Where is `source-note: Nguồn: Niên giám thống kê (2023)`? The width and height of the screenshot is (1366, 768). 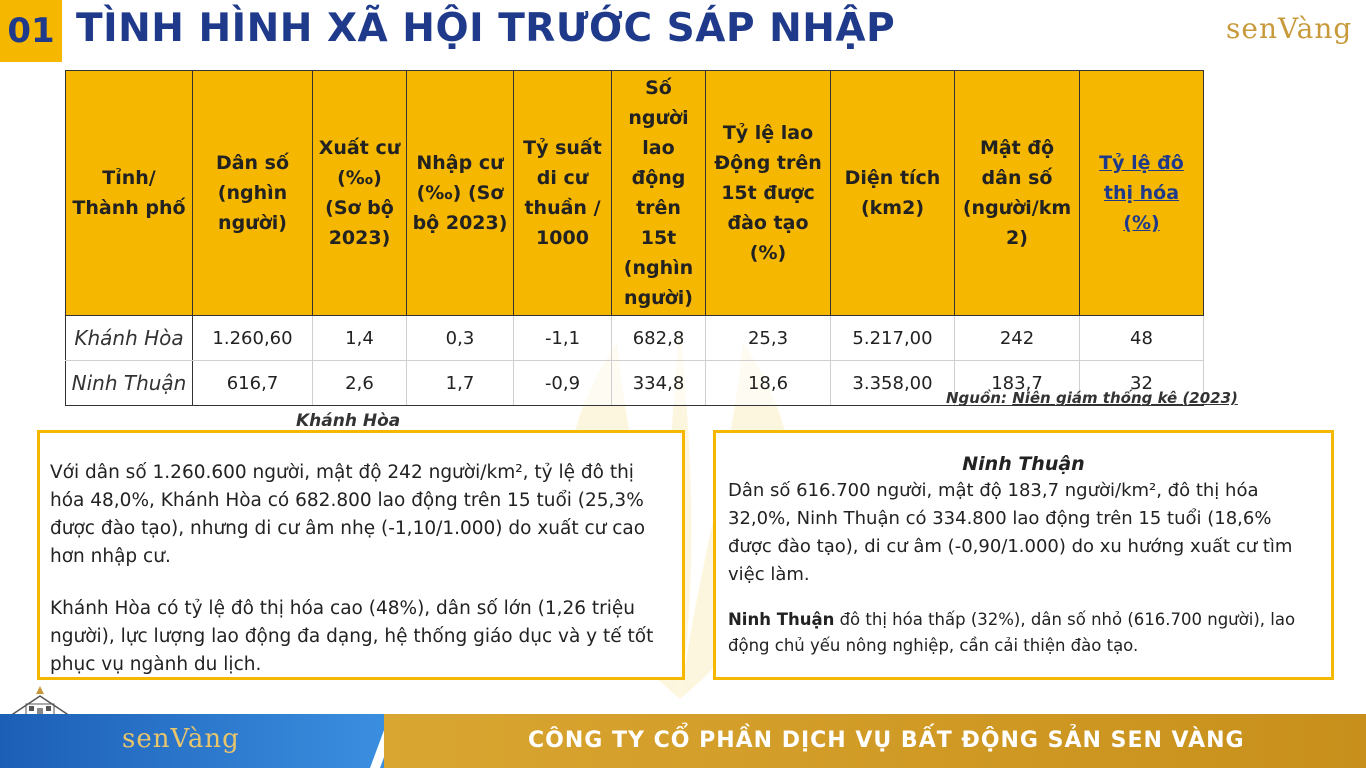
source-note: Nguồn: Niên giám thống kê (2023) is located at coordinates (1092, 398).